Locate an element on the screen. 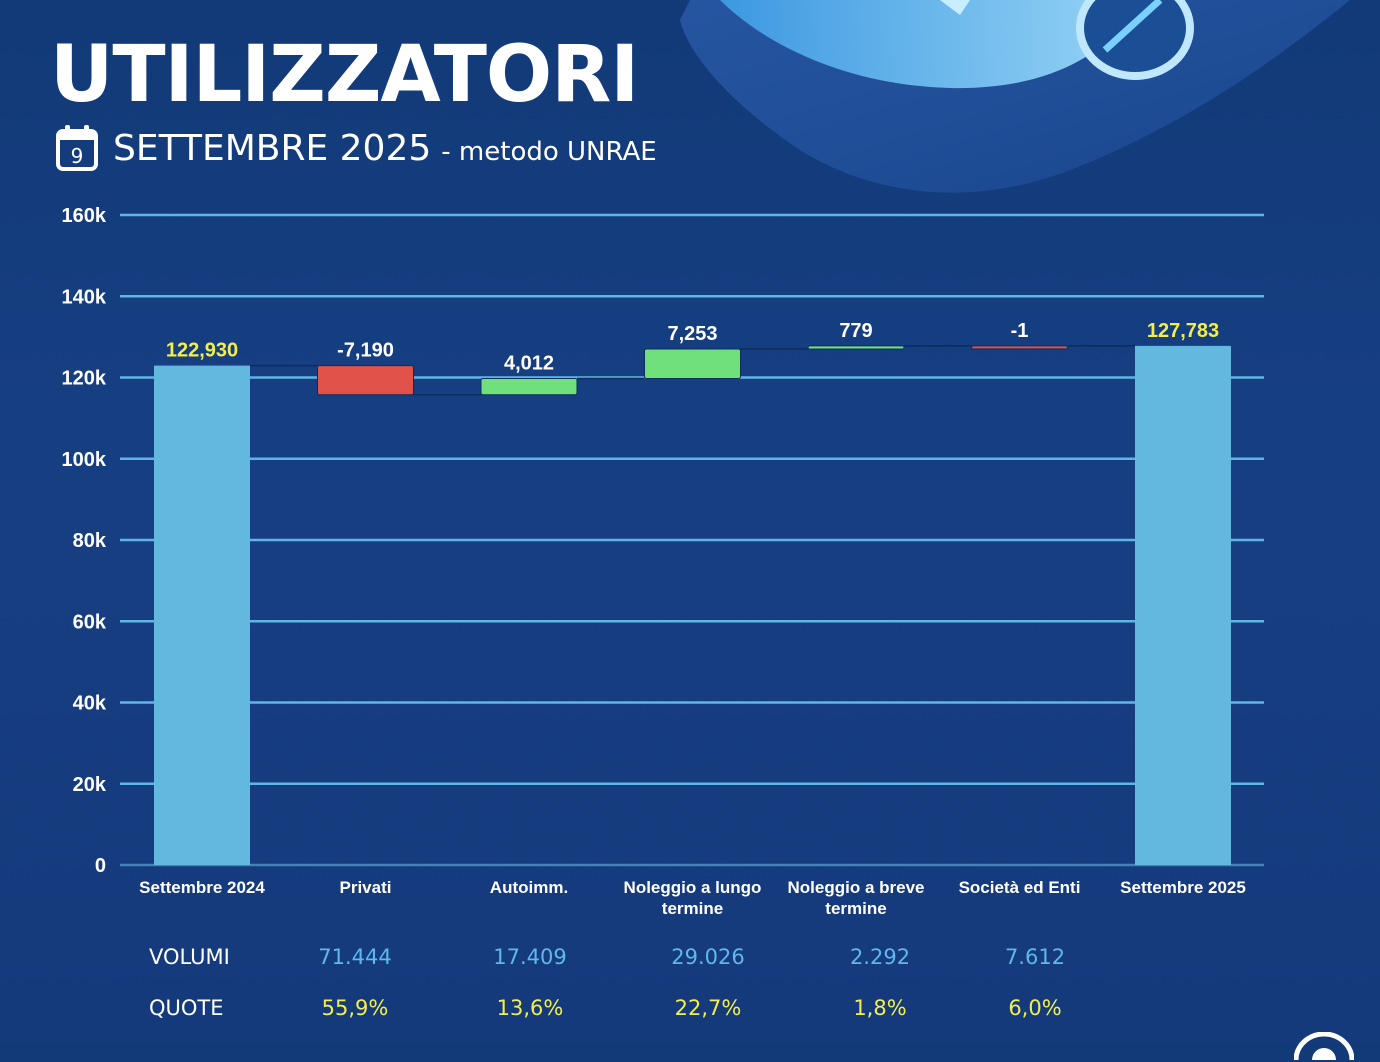  category-label-line: Settembre 2025 is located at coordinates (1183, 887).